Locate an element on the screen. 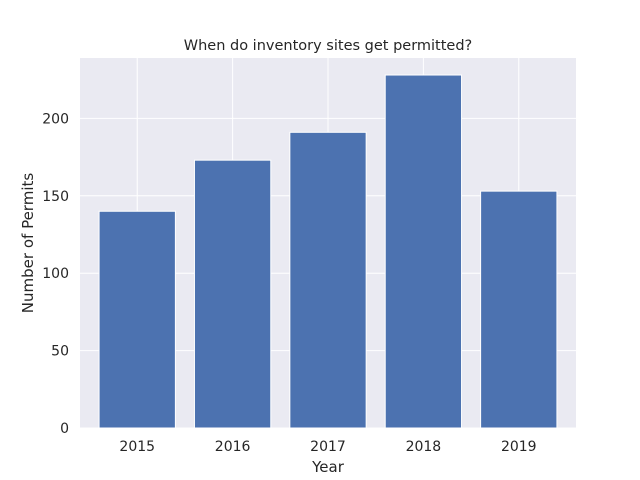 This screenshot has height=480, width=640. y-tick-labels: 0 50 100 150 200 is located at coordinates (55, 274).